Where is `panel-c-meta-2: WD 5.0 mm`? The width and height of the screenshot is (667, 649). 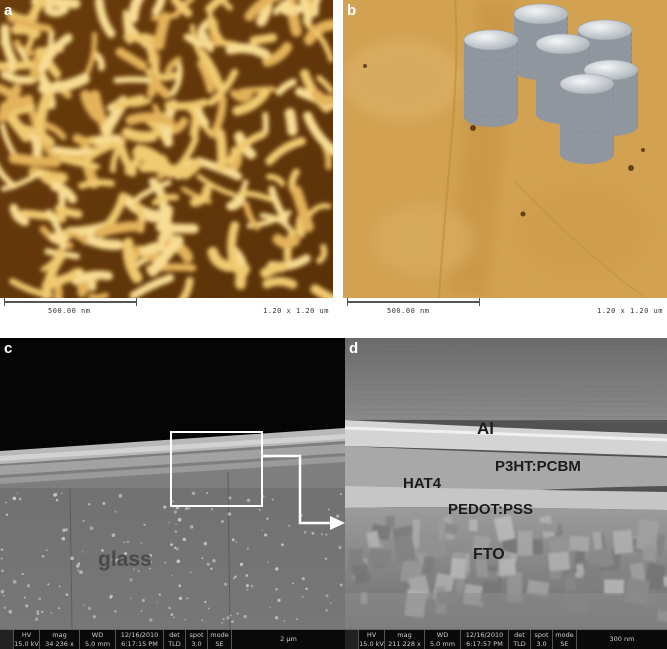 panel-c-meta-2: WD 5.0 mm is located at coordinates (98, 639).